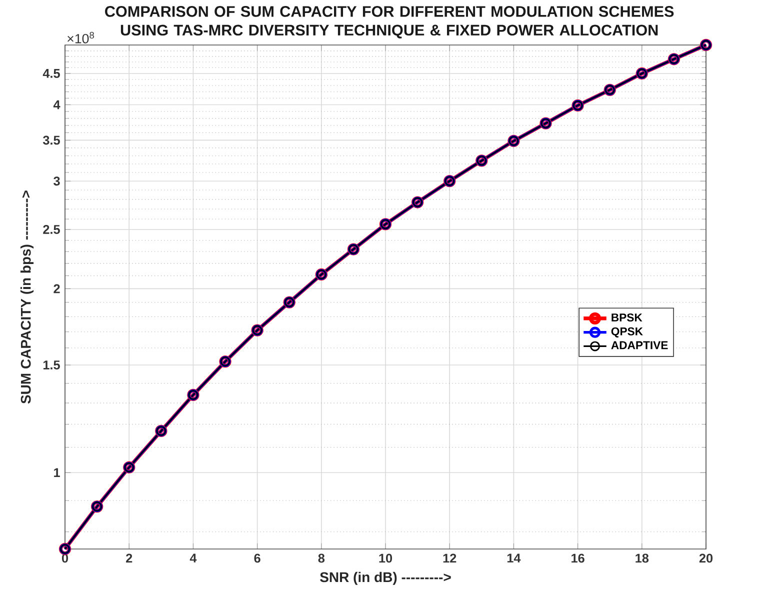  I want to click on y-axis-title: SUM CAPACITY (in bps) --------->, so click(27, 297).